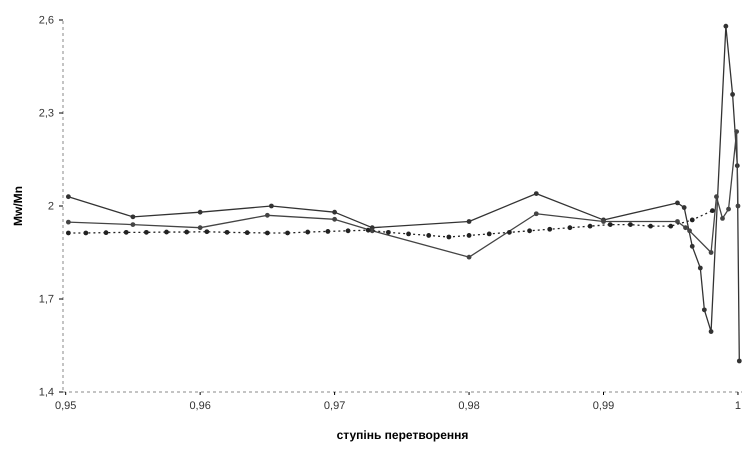 This screenshot has width=746, height=459. What do you see at coordinates (46, 20) in the screenshot?
I see `y-tick-label: 2,6` at bounding box center [46, 20].